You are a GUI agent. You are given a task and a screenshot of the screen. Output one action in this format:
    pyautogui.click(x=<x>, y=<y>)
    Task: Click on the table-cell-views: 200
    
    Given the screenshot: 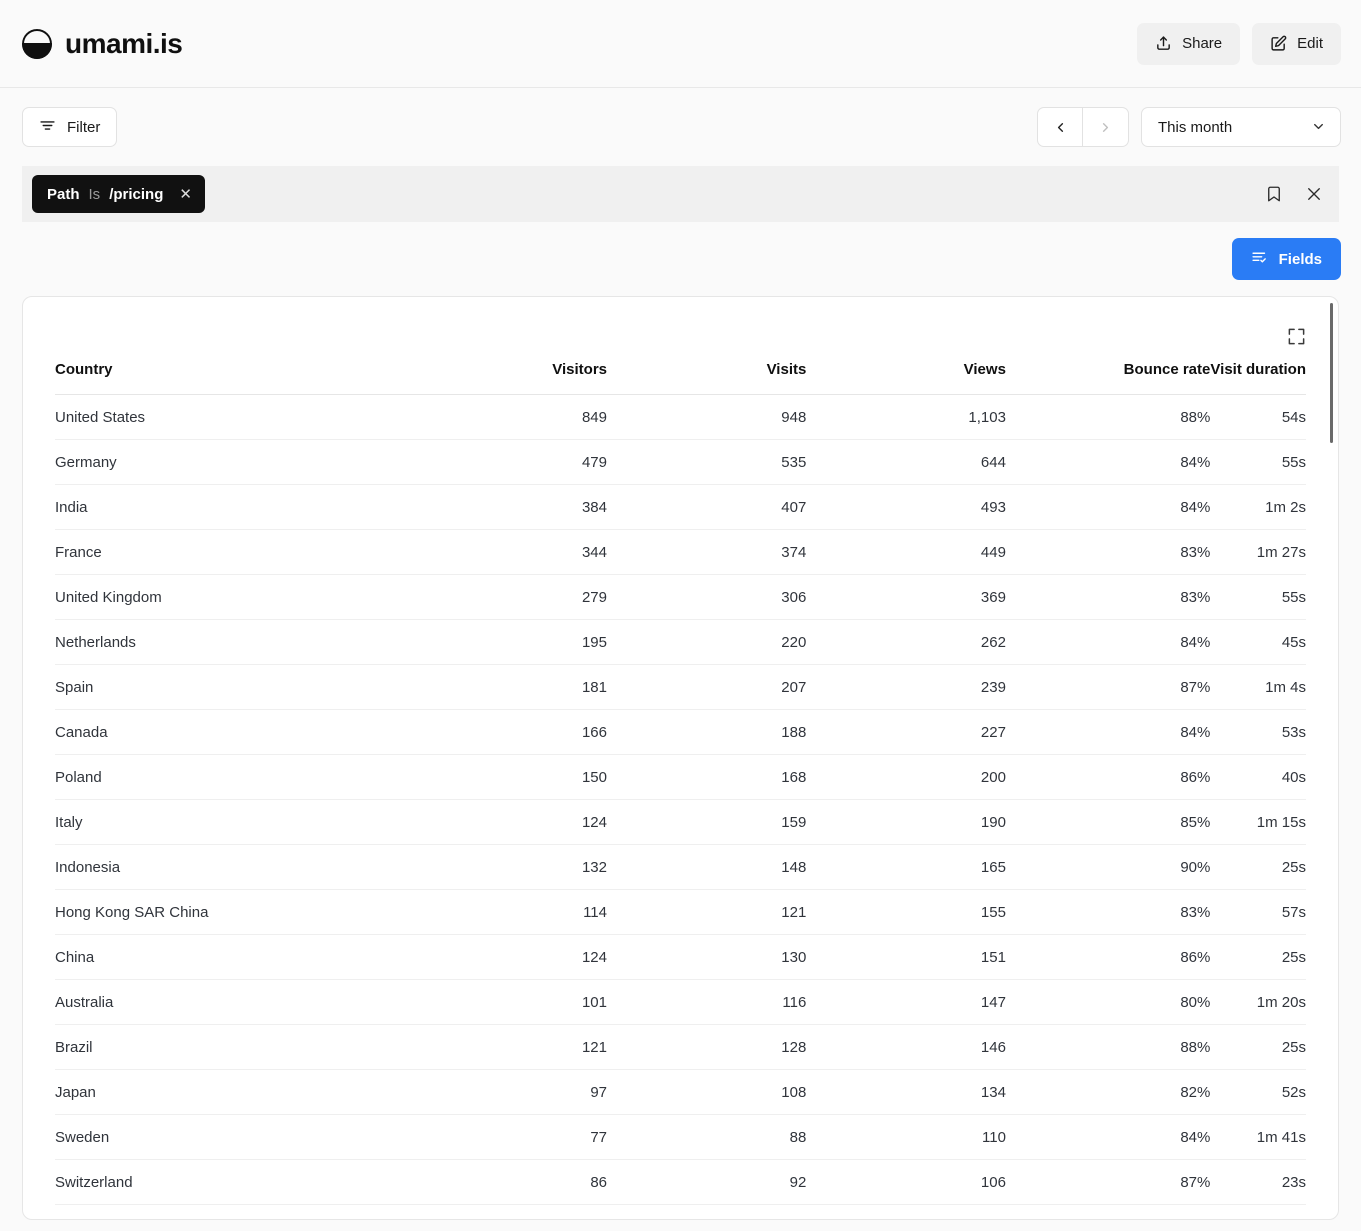 What is the action you would take?
    pyautogui.click(x=906, y=777)
    